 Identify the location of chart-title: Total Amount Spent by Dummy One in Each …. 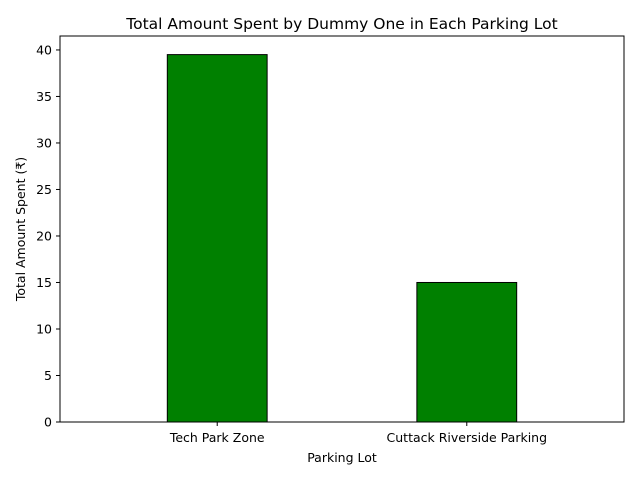
(341, 24).